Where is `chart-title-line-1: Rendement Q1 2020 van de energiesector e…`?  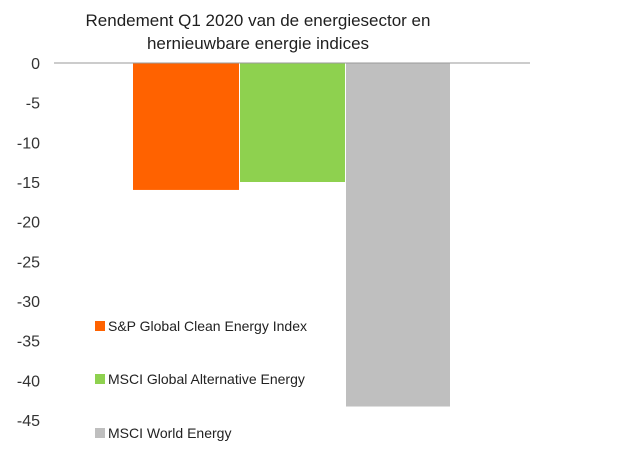
chart-title-line-1: Rendement Q1 2020 van de energiesector e… is located at coordinates (258, 20).